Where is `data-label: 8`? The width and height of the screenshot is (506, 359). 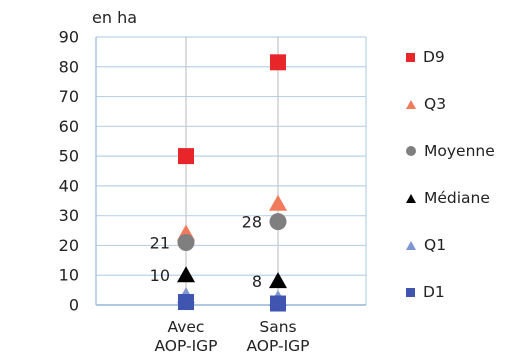 data-label: 8 is located at coordinates (257, 281).